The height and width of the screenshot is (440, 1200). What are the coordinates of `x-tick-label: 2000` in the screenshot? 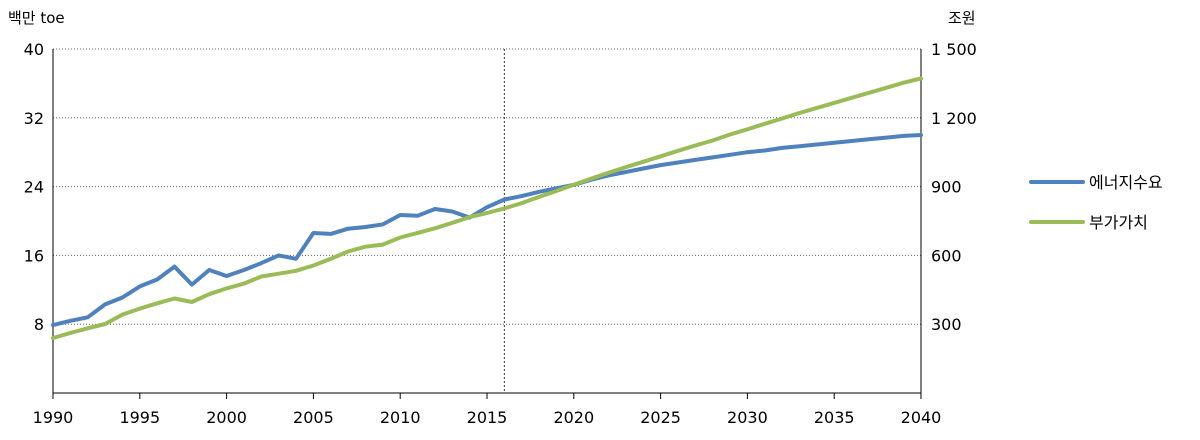 It's located at (226, 417).